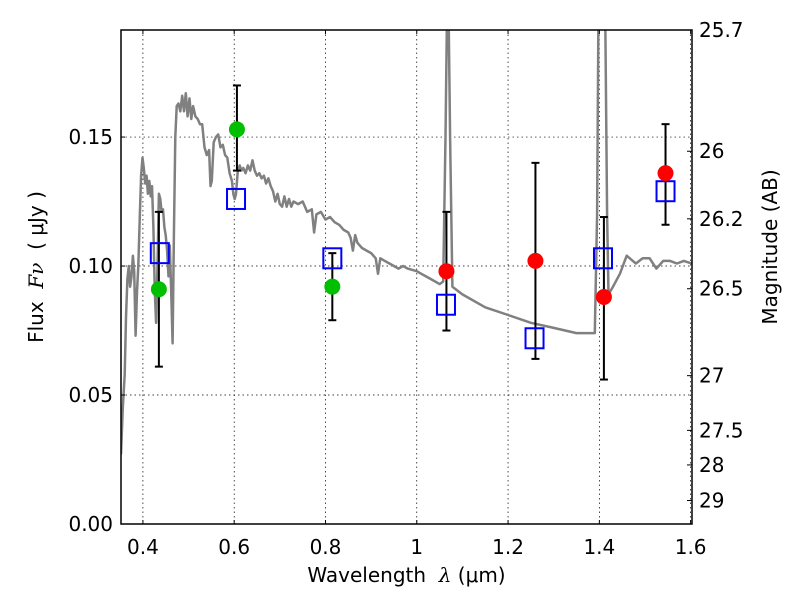 The width and height of the screenshot is (800, 600). What do you see at coordinates (90, 524) in the screenshot?
I see `y-tick-label: 0.00` at bounding box center [90, 524].